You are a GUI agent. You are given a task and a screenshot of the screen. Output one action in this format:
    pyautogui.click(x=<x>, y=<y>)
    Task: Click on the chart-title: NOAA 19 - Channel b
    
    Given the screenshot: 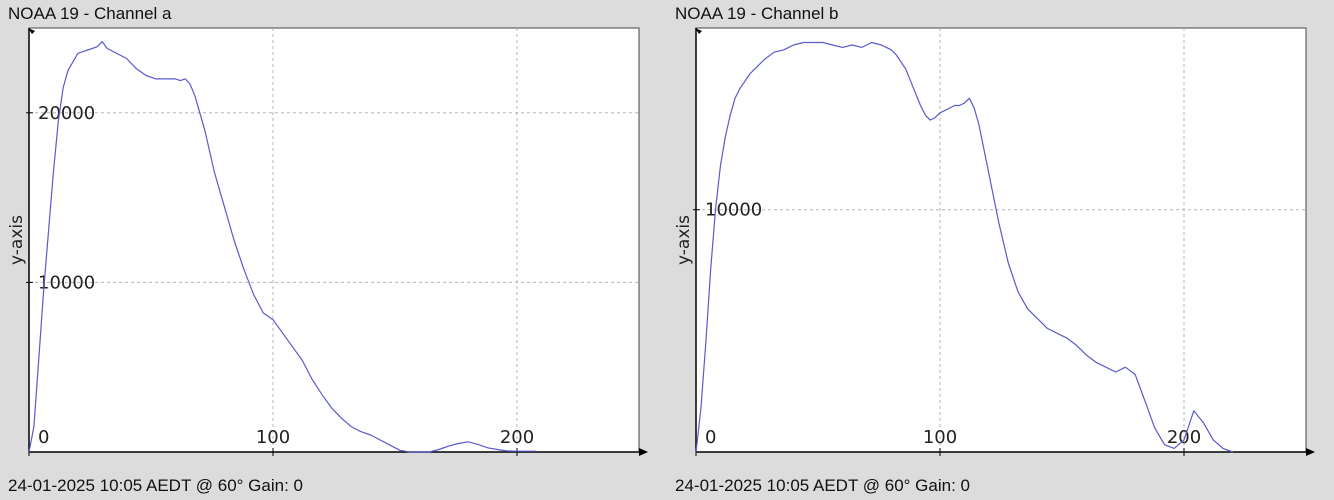 What is the action you would take?
    pyautogui.click(x=757, y=13)
    